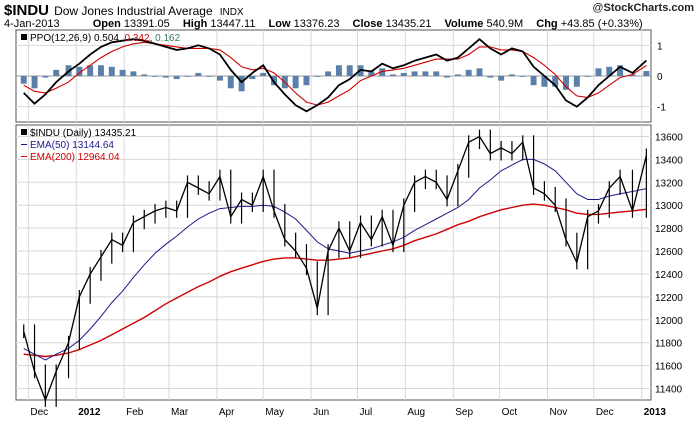 The image size is (700, 421). Describe the element at coordinates (669, 137) in the screenshot. I see `price-tick-label: 13600` at that location.